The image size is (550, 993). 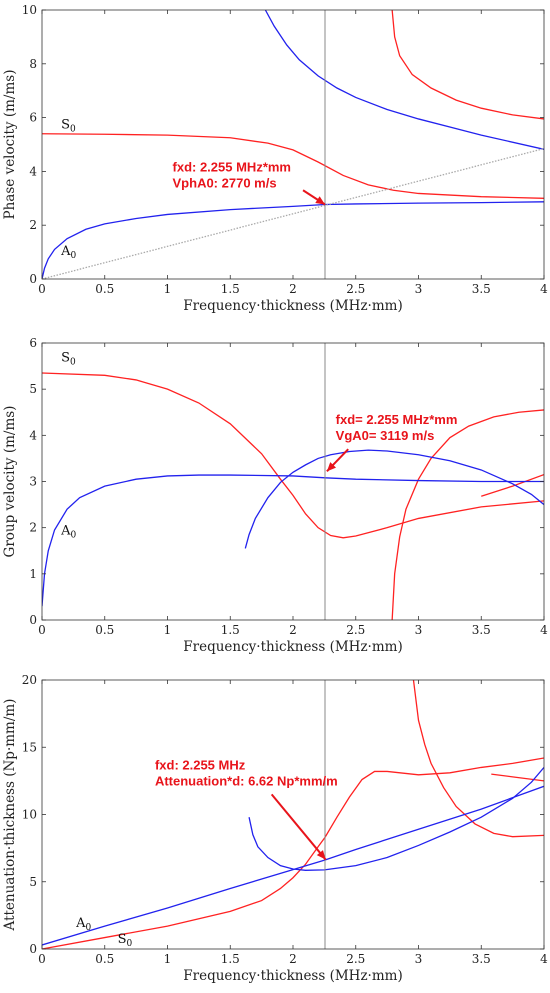 I want to click on y-tick-label: 3, so click(x=33, y=482).